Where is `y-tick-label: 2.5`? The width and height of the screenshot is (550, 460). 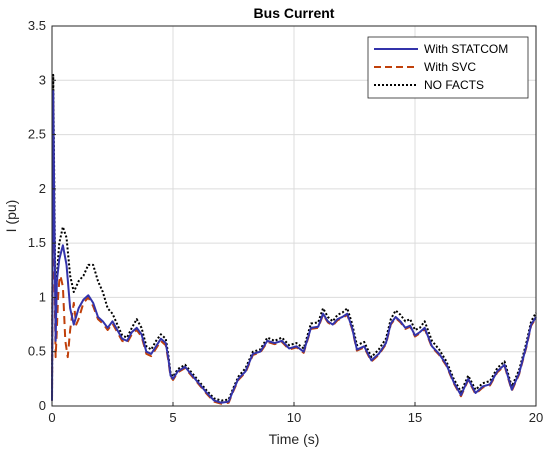 y-tick-label: 2.5 is located at coordinates (37, 134).